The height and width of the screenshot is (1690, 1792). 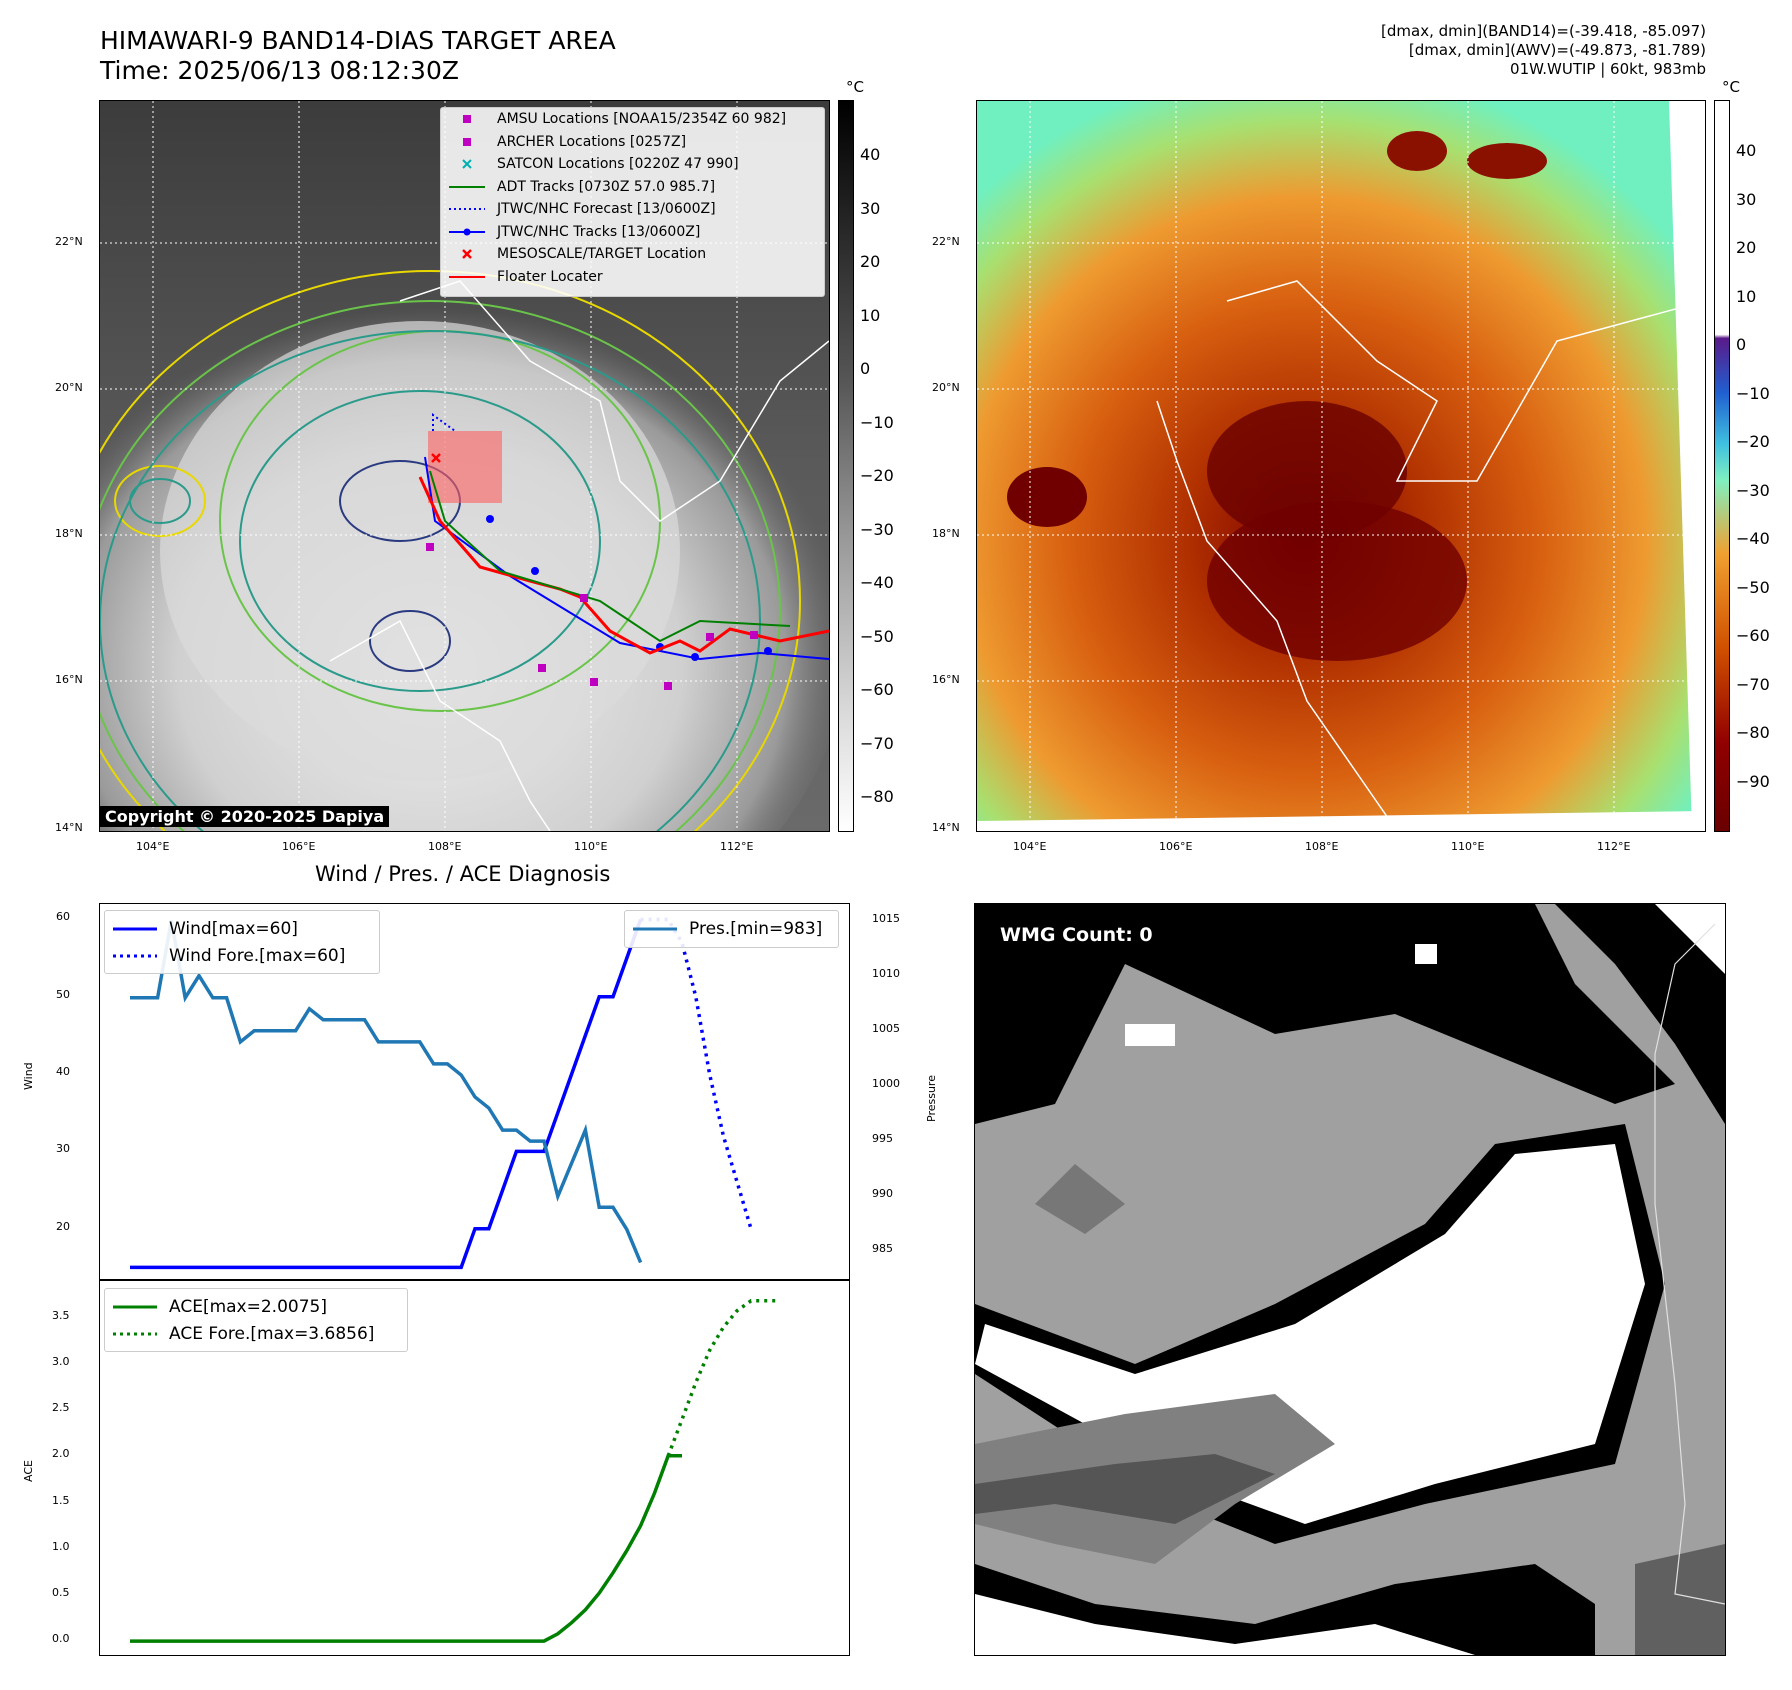 What do you see at coordinates (846, 466) in the screenshot?
I see `left-colorbar` at bounding box center [846, 466].